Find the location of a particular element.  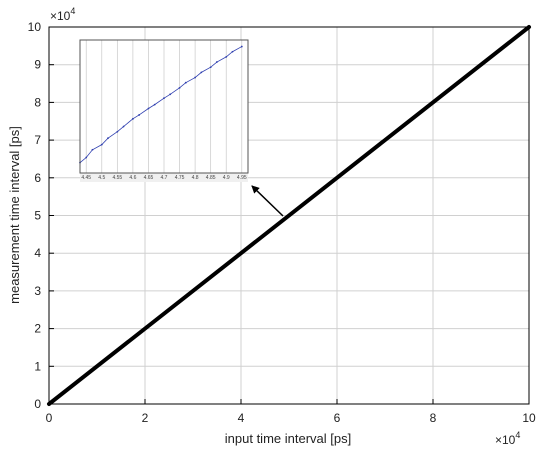

x-axis-label: input time interval [ps] is located at coordinates (288, 438).